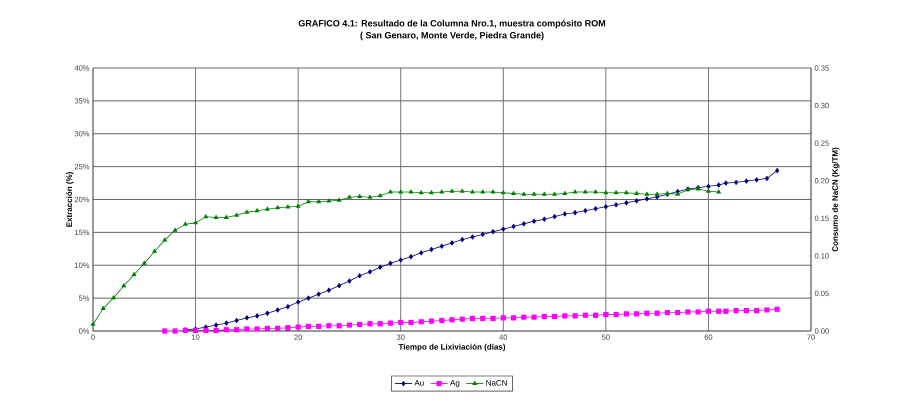  What do you see at coordinates (455, 384) in the screenshot?
I see `legend-label: Ag` at bounding box center [455, 384].